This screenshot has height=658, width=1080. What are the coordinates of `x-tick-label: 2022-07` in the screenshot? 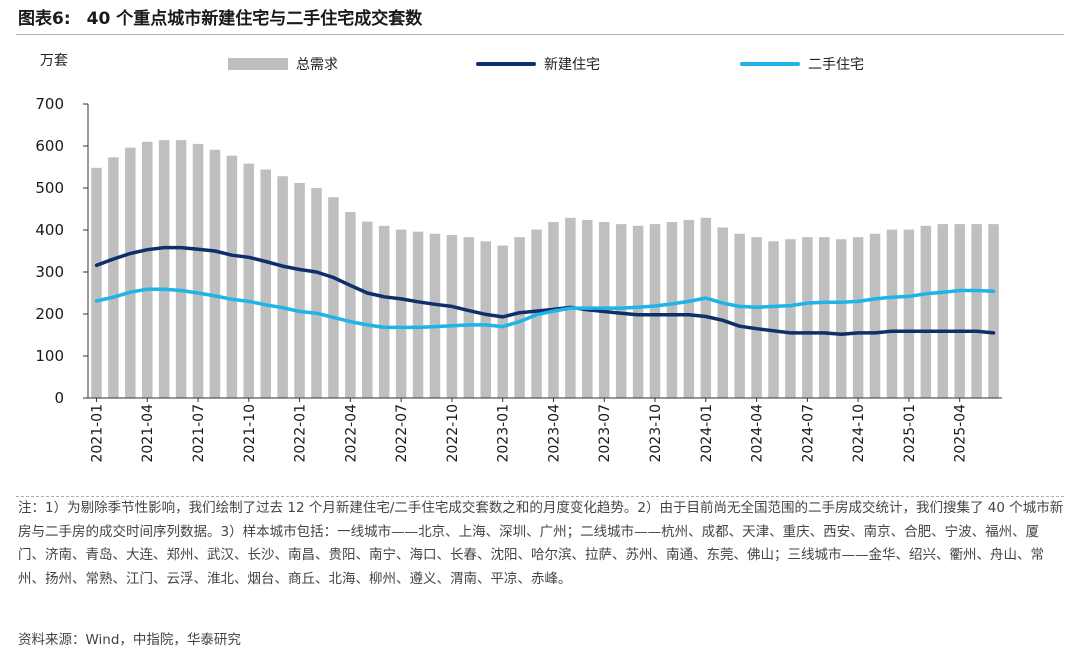 It's located at (402, 433).